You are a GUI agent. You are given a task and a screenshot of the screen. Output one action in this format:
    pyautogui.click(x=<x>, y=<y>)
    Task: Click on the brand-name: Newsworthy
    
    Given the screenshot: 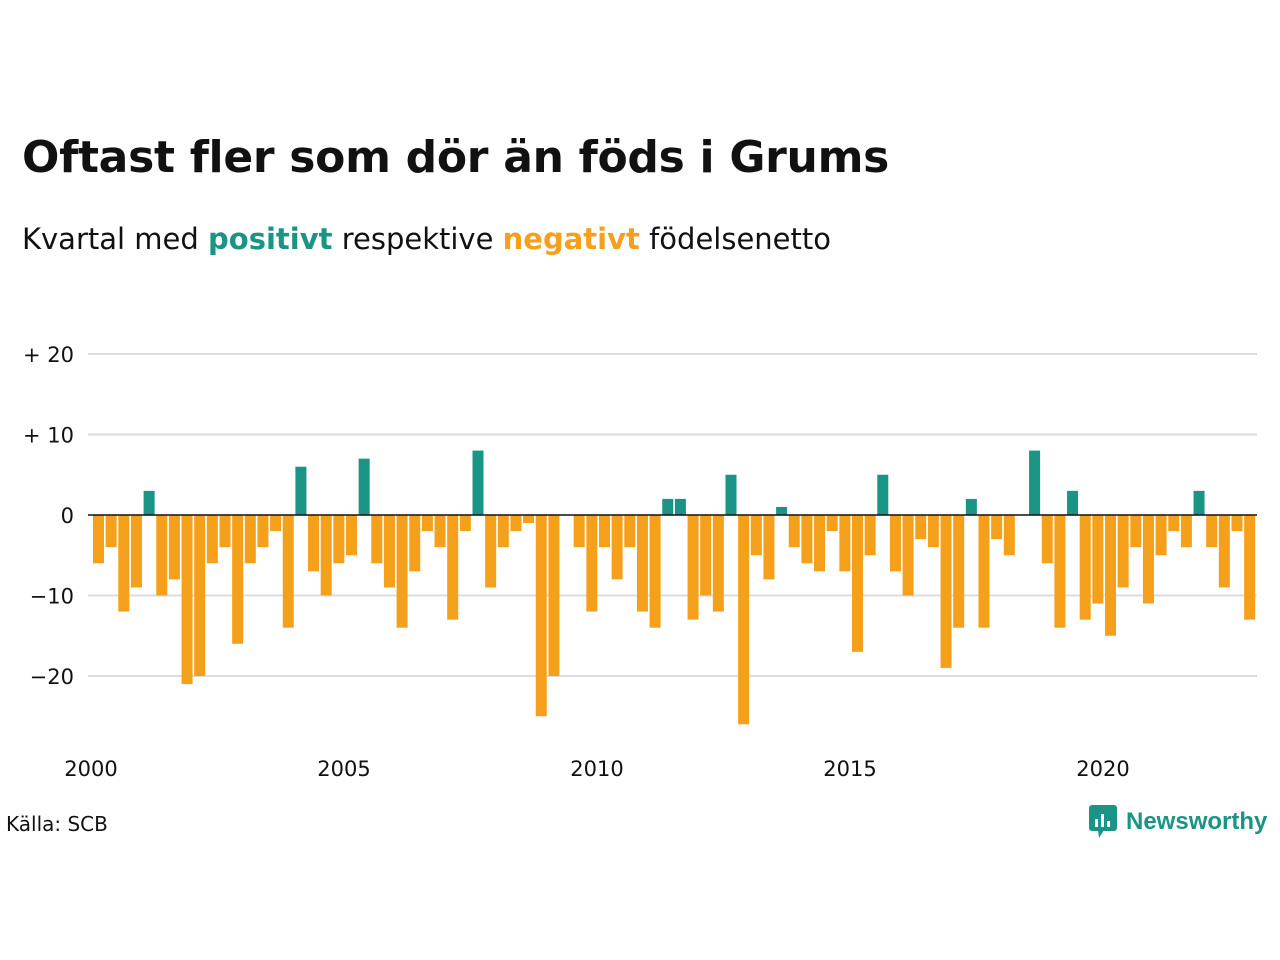 What is the action you would take?
    pyautogui.click(x=1197, y=821)
    